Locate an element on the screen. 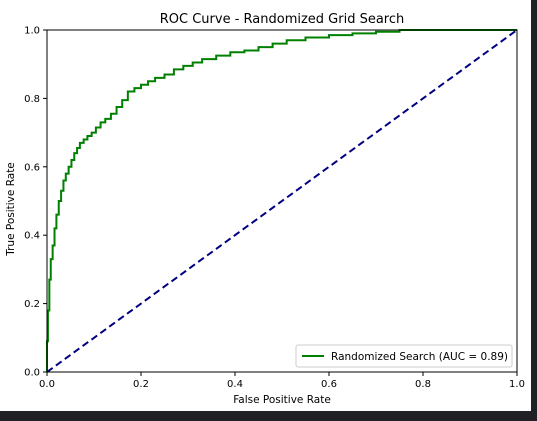  x-tick-label: 0.4 is located at coordinates (235, 384).